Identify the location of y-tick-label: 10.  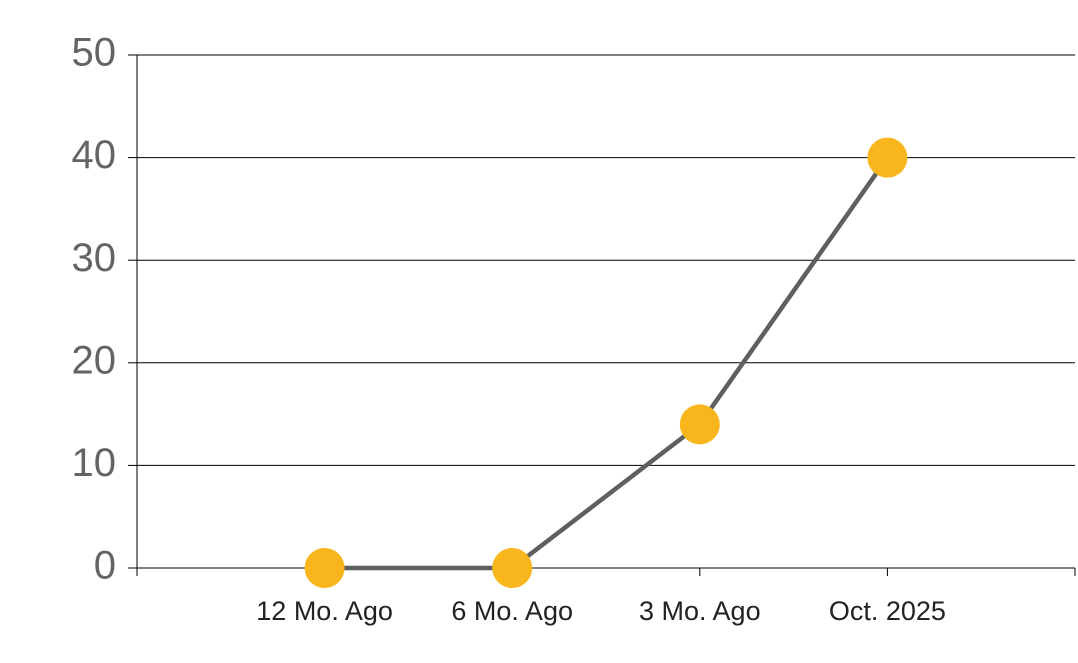
(94, 463).